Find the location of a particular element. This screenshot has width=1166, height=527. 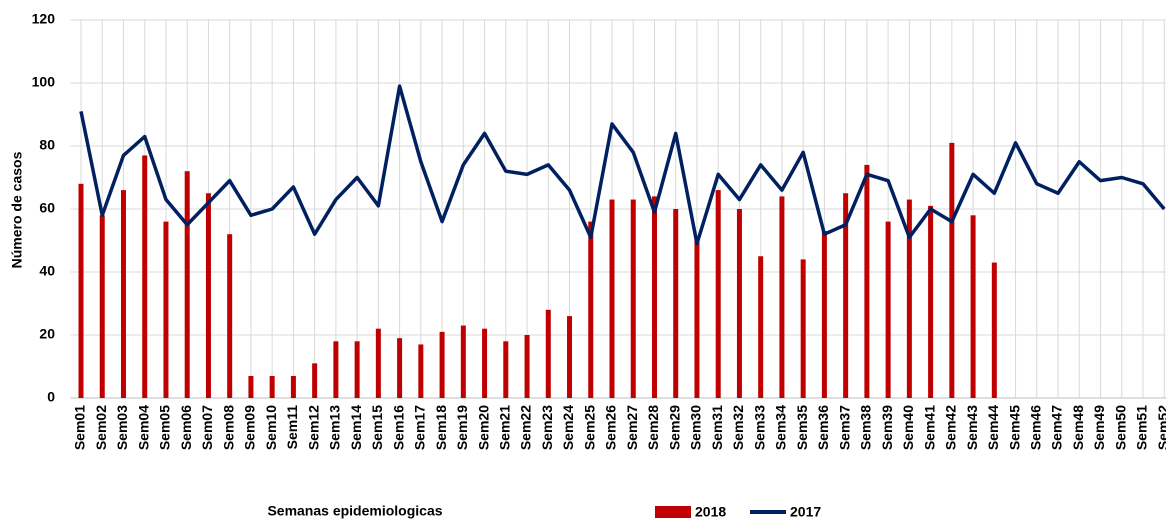

y-tick-label: 20 is located at coordinates (47, 334).